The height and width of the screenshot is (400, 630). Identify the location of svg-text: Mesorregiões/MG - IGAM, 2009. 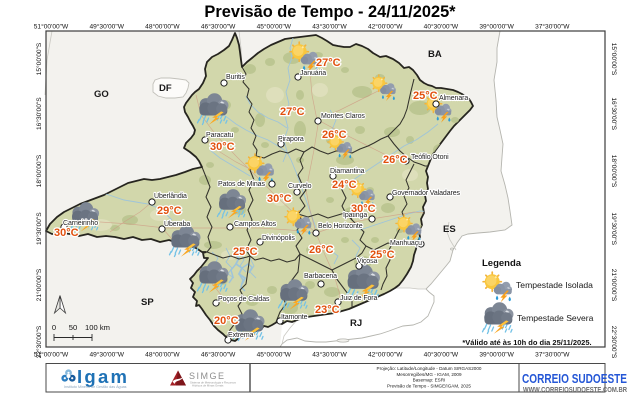
(429, 374).